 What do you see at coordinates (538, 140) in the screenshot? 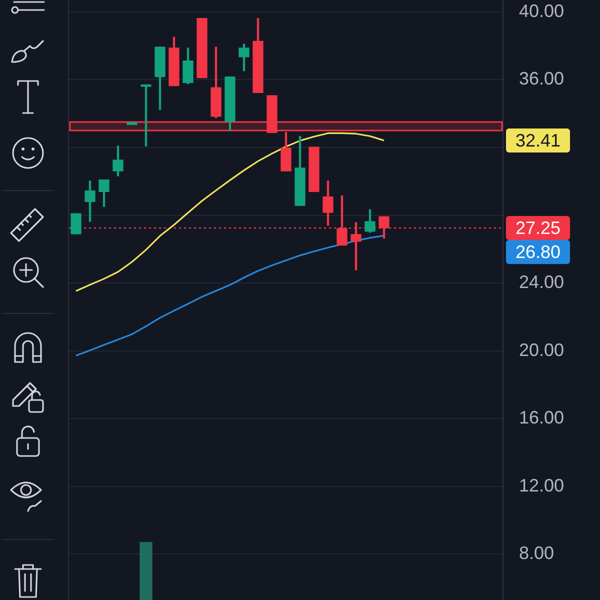
I see `text: 32.41` at bounding box center [538, 140].